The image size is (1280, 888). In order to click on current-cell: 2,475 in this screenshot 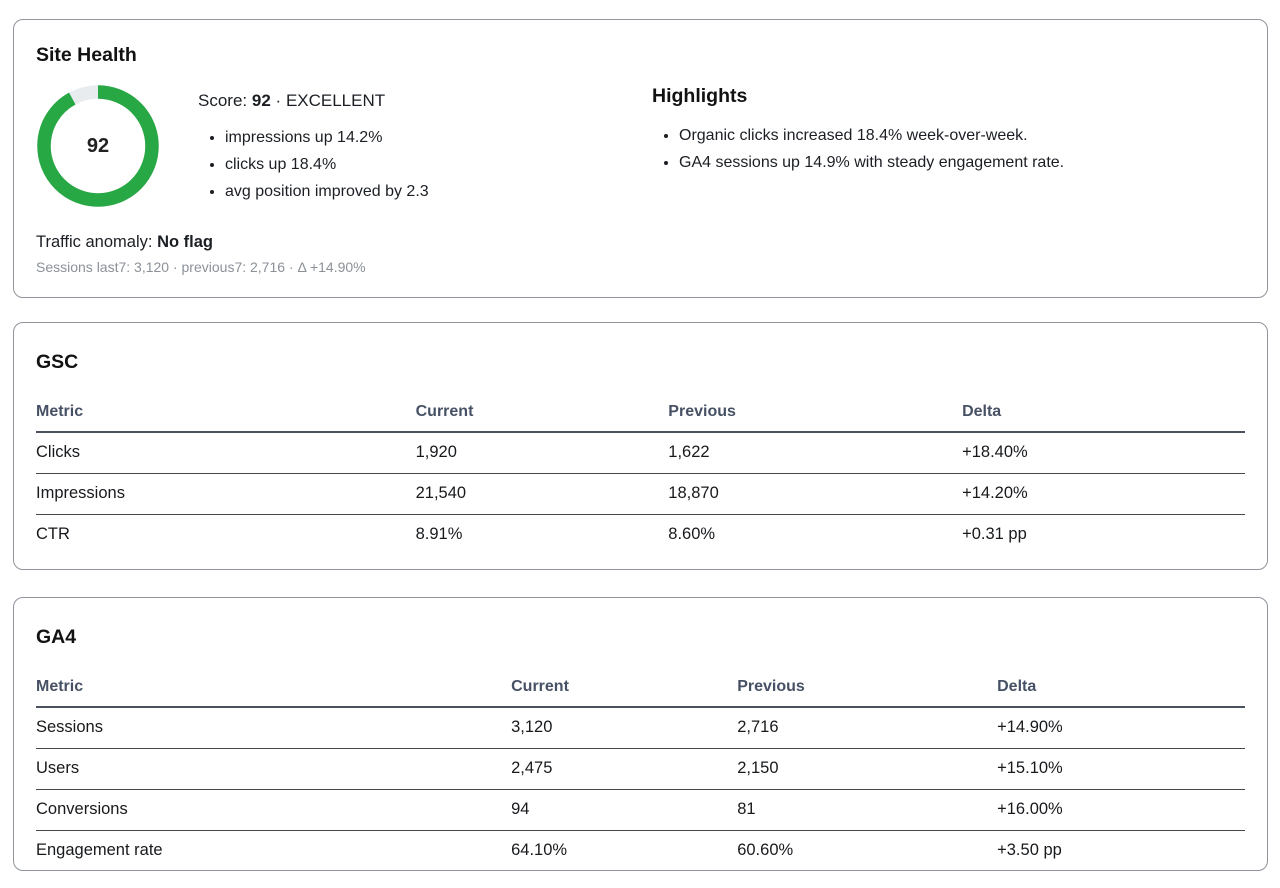, I will do `click(624, 769)`.